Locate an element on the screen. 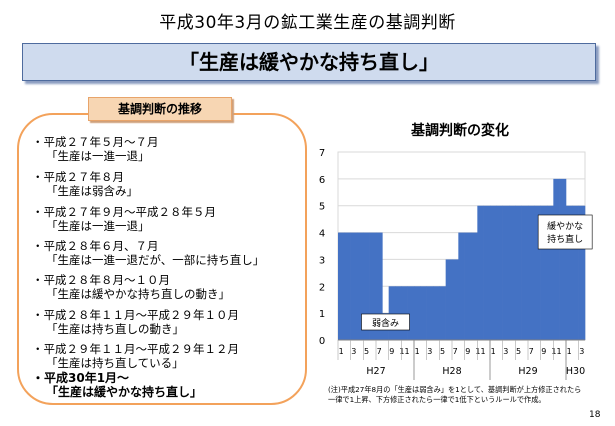  history-item-period: ・平成２７年８月 is located at coordinates (78, 177).